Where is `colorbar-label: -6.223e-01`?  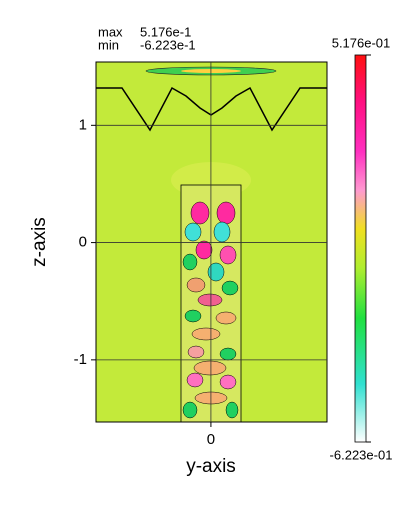 colorbar-label: -6.223e-01 is located at coordinates (361, 454).